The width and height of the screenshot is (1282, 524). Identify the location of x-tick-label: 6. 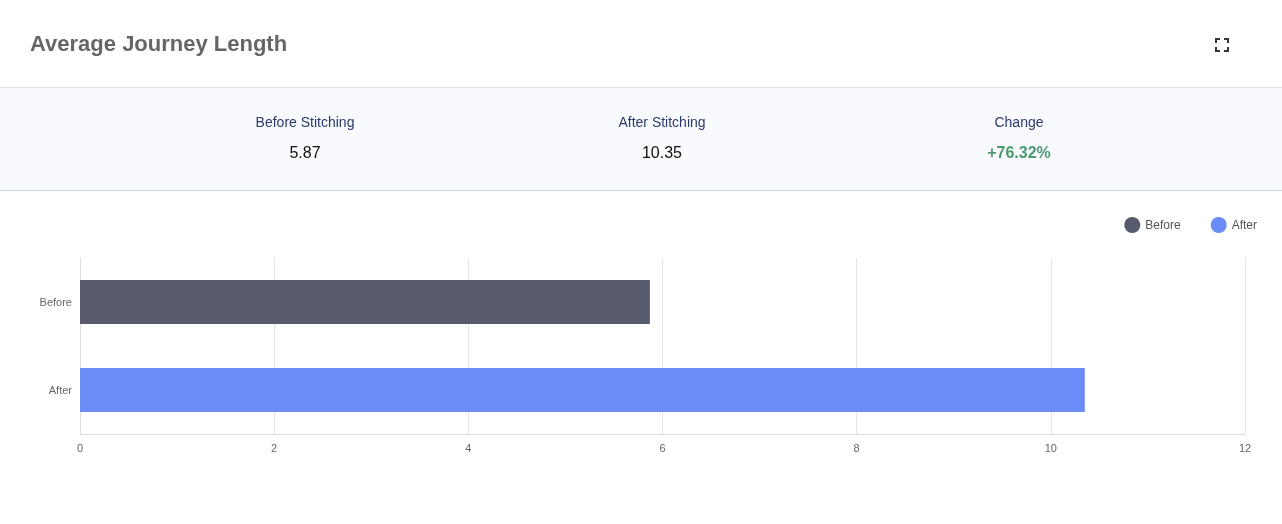
(662, 447).